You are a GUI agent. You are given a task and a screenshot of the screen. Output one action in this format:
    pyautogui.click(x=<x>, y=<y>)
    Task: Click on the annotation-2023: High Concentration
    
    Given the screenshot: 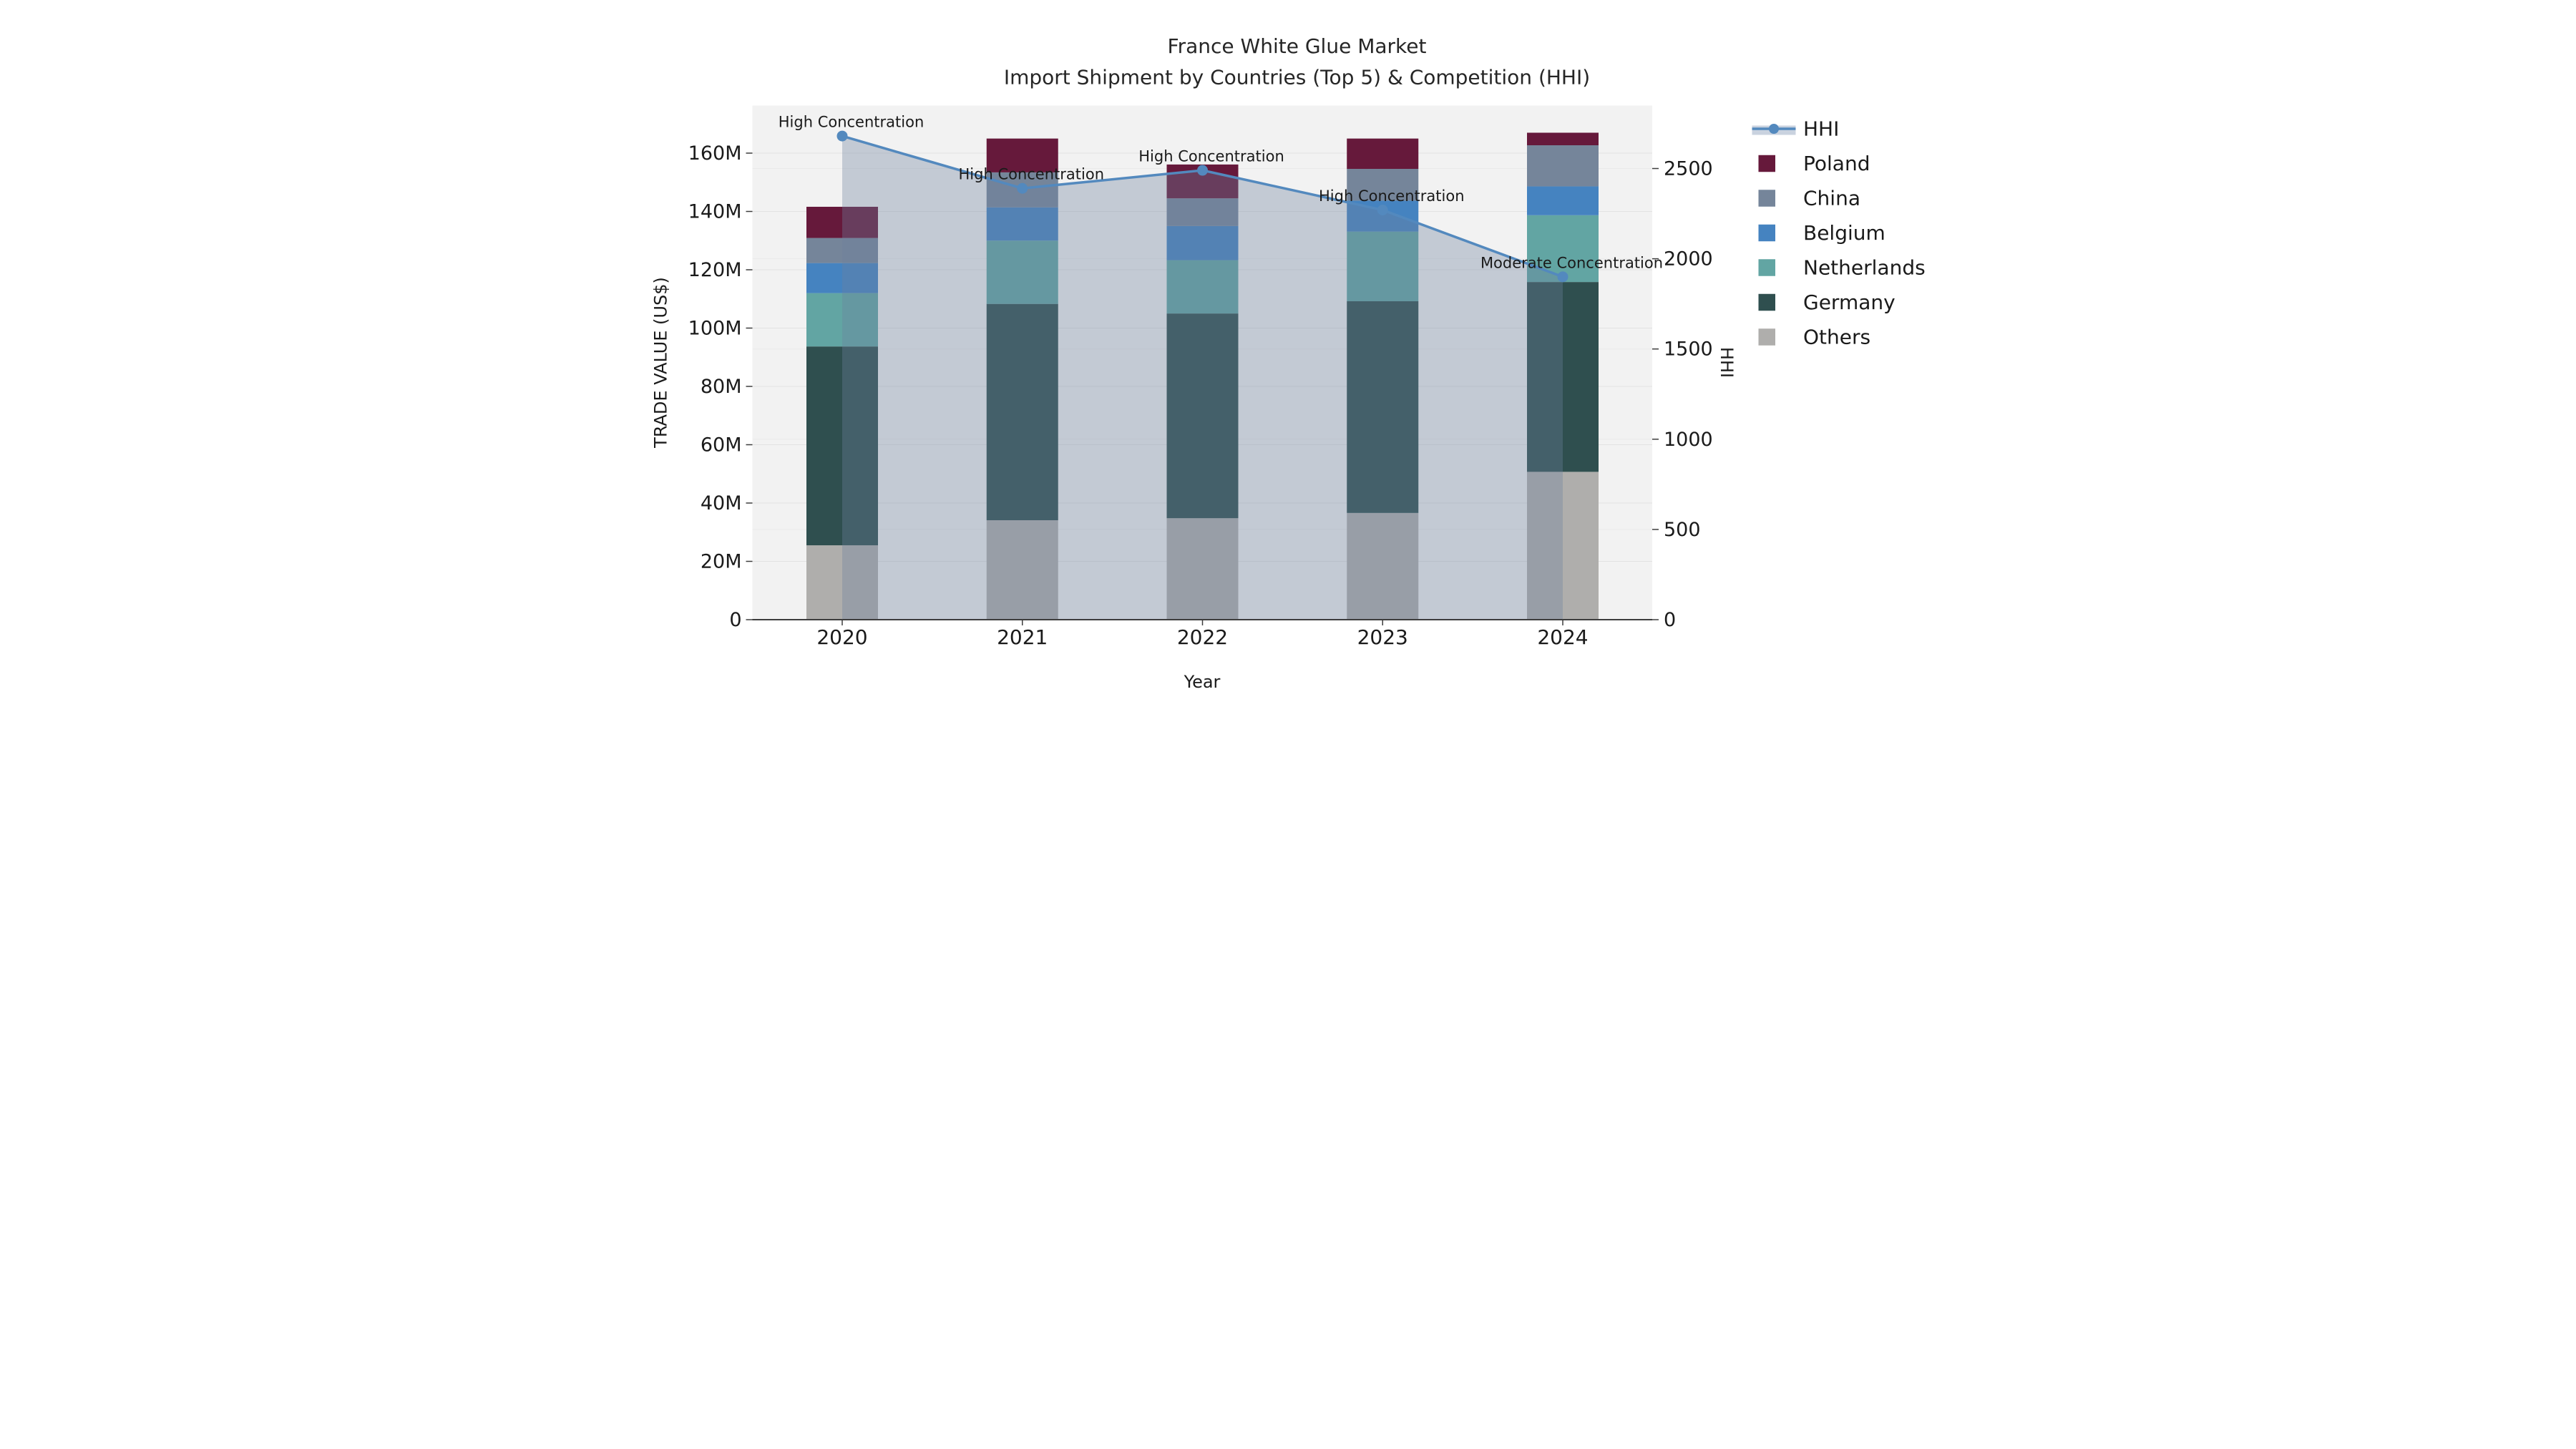 What is the action you would take?
    pyautogui.click(x=1392, y=196)
    